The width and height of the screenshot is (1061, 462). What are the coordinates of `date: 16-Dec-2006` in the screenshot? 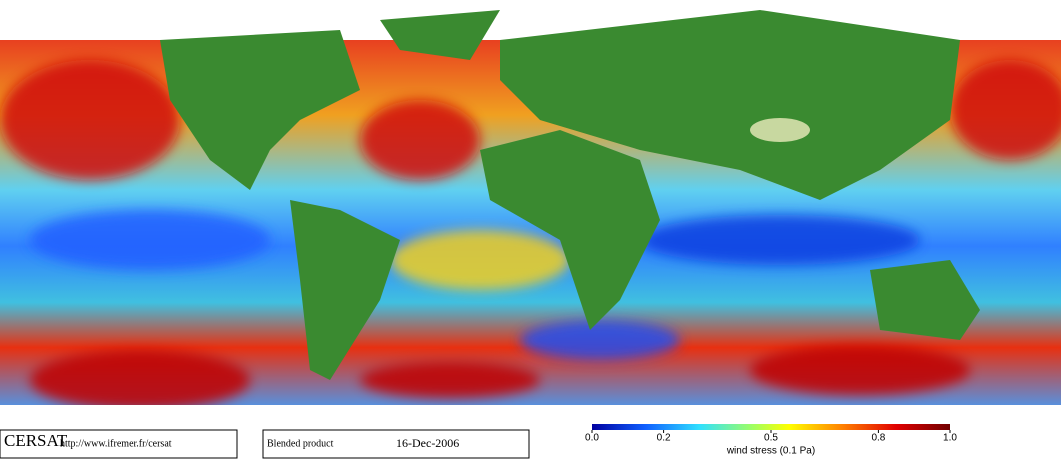 It's located at (427, 443).